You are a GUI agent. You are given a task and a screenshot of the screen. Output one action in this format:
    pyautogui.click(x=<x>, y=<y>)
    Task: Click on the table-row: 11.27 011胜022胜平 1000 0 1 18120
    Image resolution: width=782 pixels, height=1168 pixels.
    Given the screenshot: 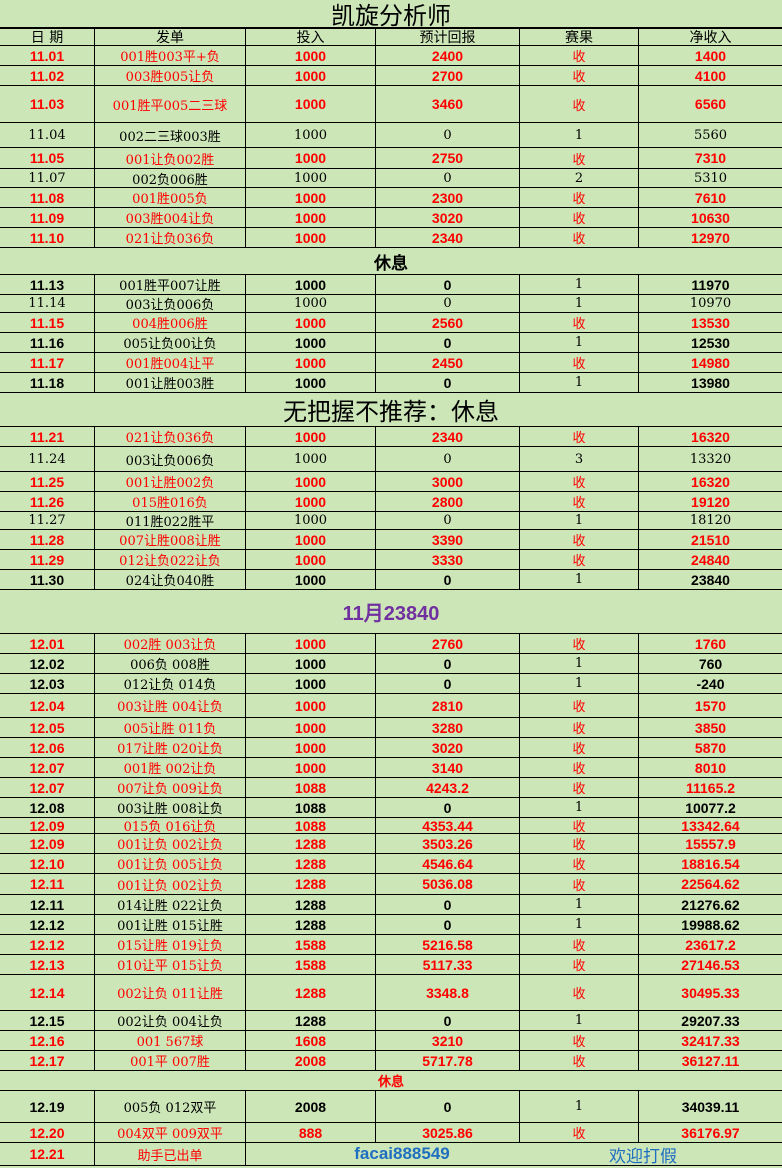 What is the action you would take?
    pyautogui.click(x=391, y=521)
    